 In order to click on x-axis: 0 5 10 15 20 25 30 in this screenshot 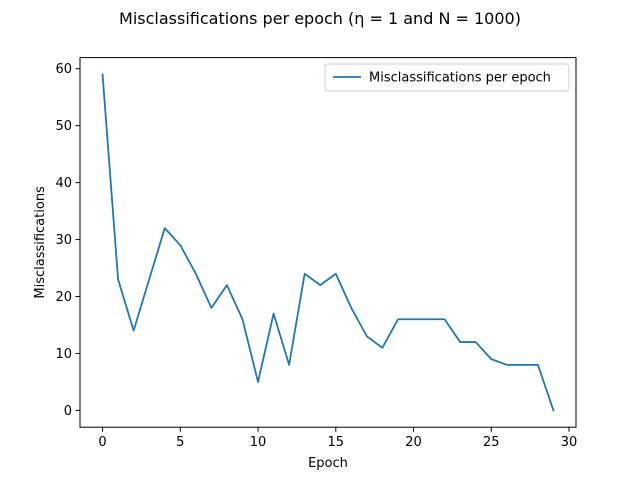, I will do `click(337, 438)`.